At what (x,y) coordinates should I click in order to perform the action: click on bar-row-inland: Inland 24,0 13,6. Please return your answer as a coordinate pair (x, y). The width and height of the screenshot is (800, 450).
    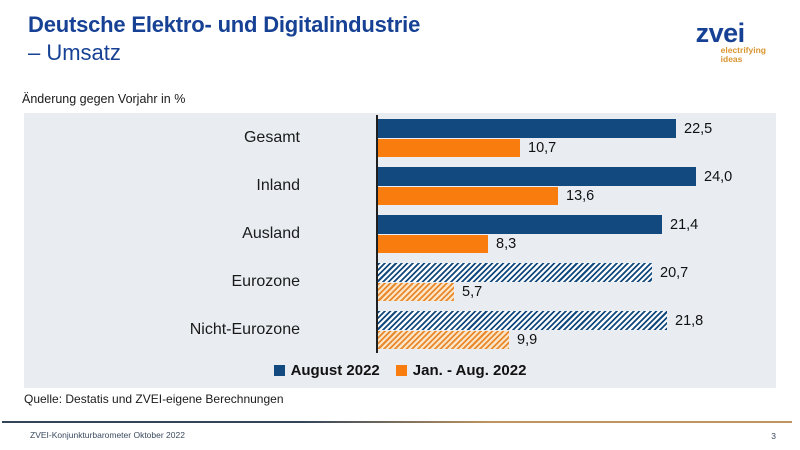
    Looking at the image, I should click on (400, 186).